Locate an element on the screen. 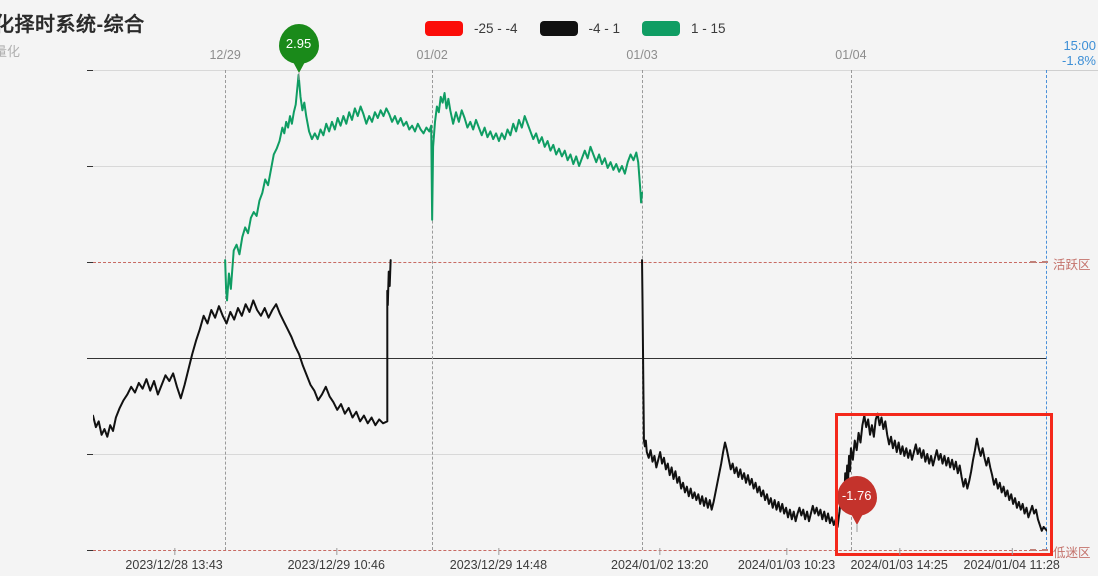 The image size is (1098, 576). legend-item: 1 - 15 is located at coordinates (695, 28).